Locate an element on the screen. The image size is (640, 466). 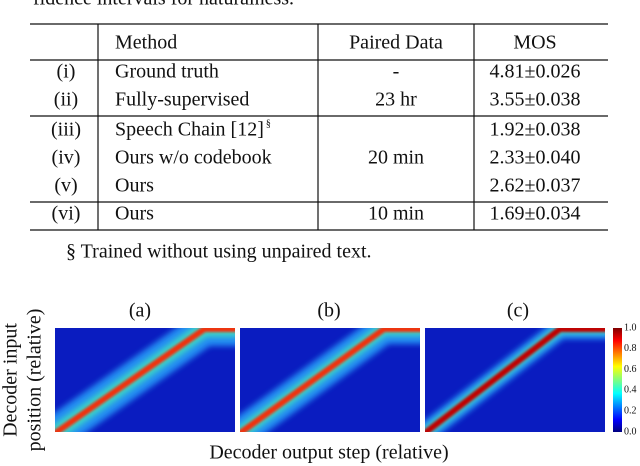
mos: 1.69±0.034 is located at coordinates (535, 214).